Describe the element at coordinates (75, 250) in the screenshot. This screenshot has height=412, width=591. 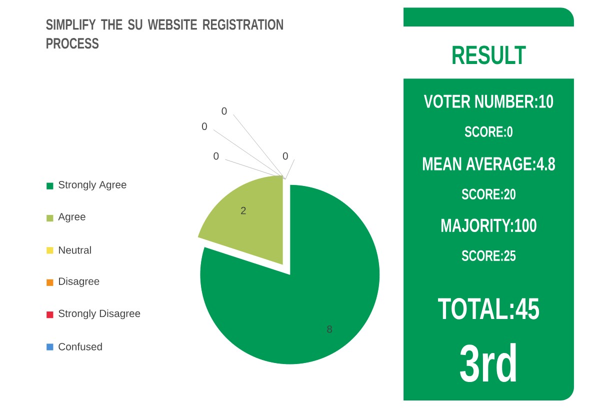
I see `legend-label: Neutral` at that location.